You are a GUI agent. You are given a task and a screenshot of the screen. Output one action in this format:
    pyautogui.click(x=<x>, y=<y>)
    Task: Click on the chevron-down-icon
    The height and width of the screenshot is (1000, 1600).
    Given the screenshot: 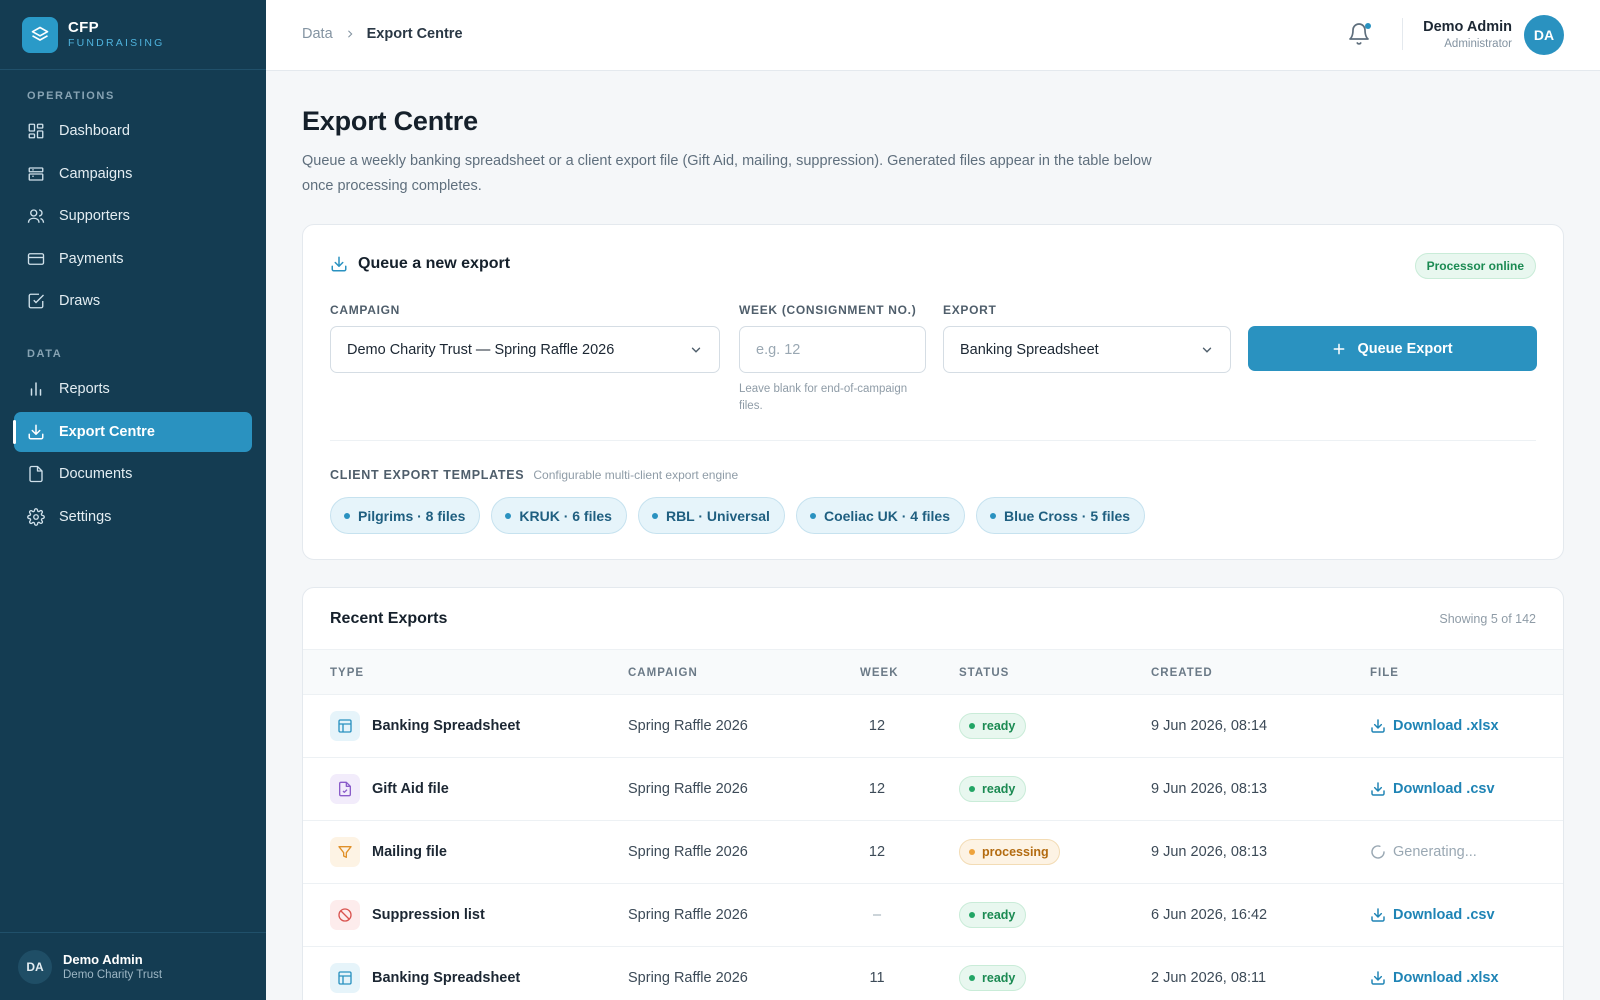 What is the action you would take?
    pyautogui.click(x=696, y=350)
    